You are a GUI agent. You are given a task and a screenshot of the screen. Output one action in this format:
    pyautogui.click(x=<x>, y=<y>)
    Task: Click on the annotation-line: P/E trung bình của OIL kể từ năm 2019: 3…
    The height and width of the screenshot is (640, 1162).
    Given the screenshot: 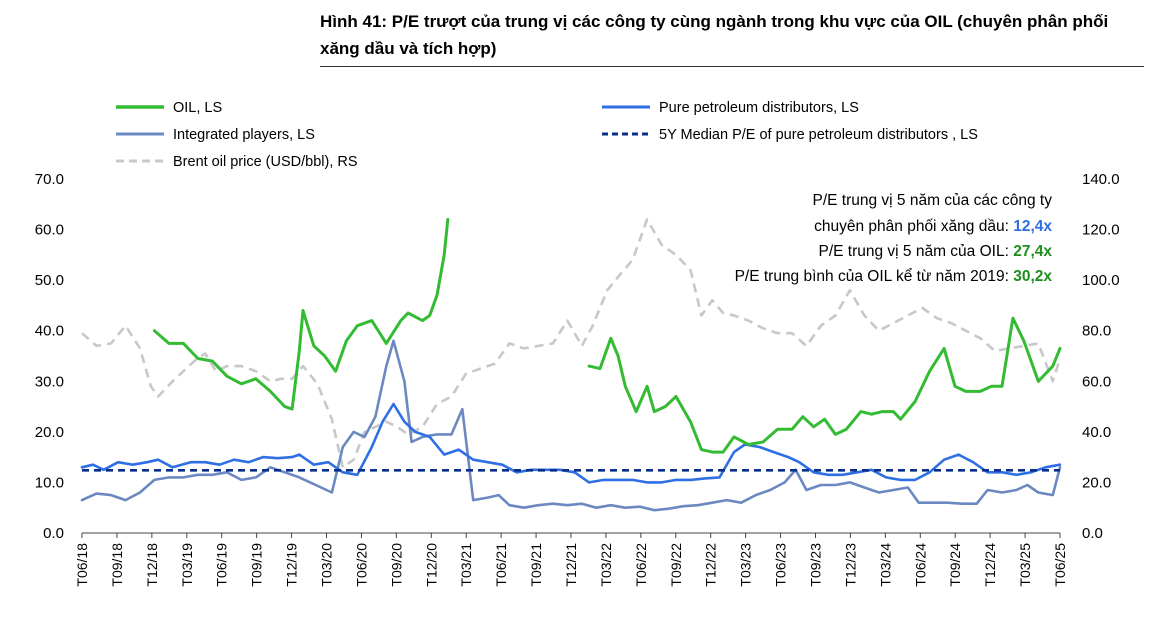 What is the action you would take?
    pyautogui.click(x=894, y=276)
    